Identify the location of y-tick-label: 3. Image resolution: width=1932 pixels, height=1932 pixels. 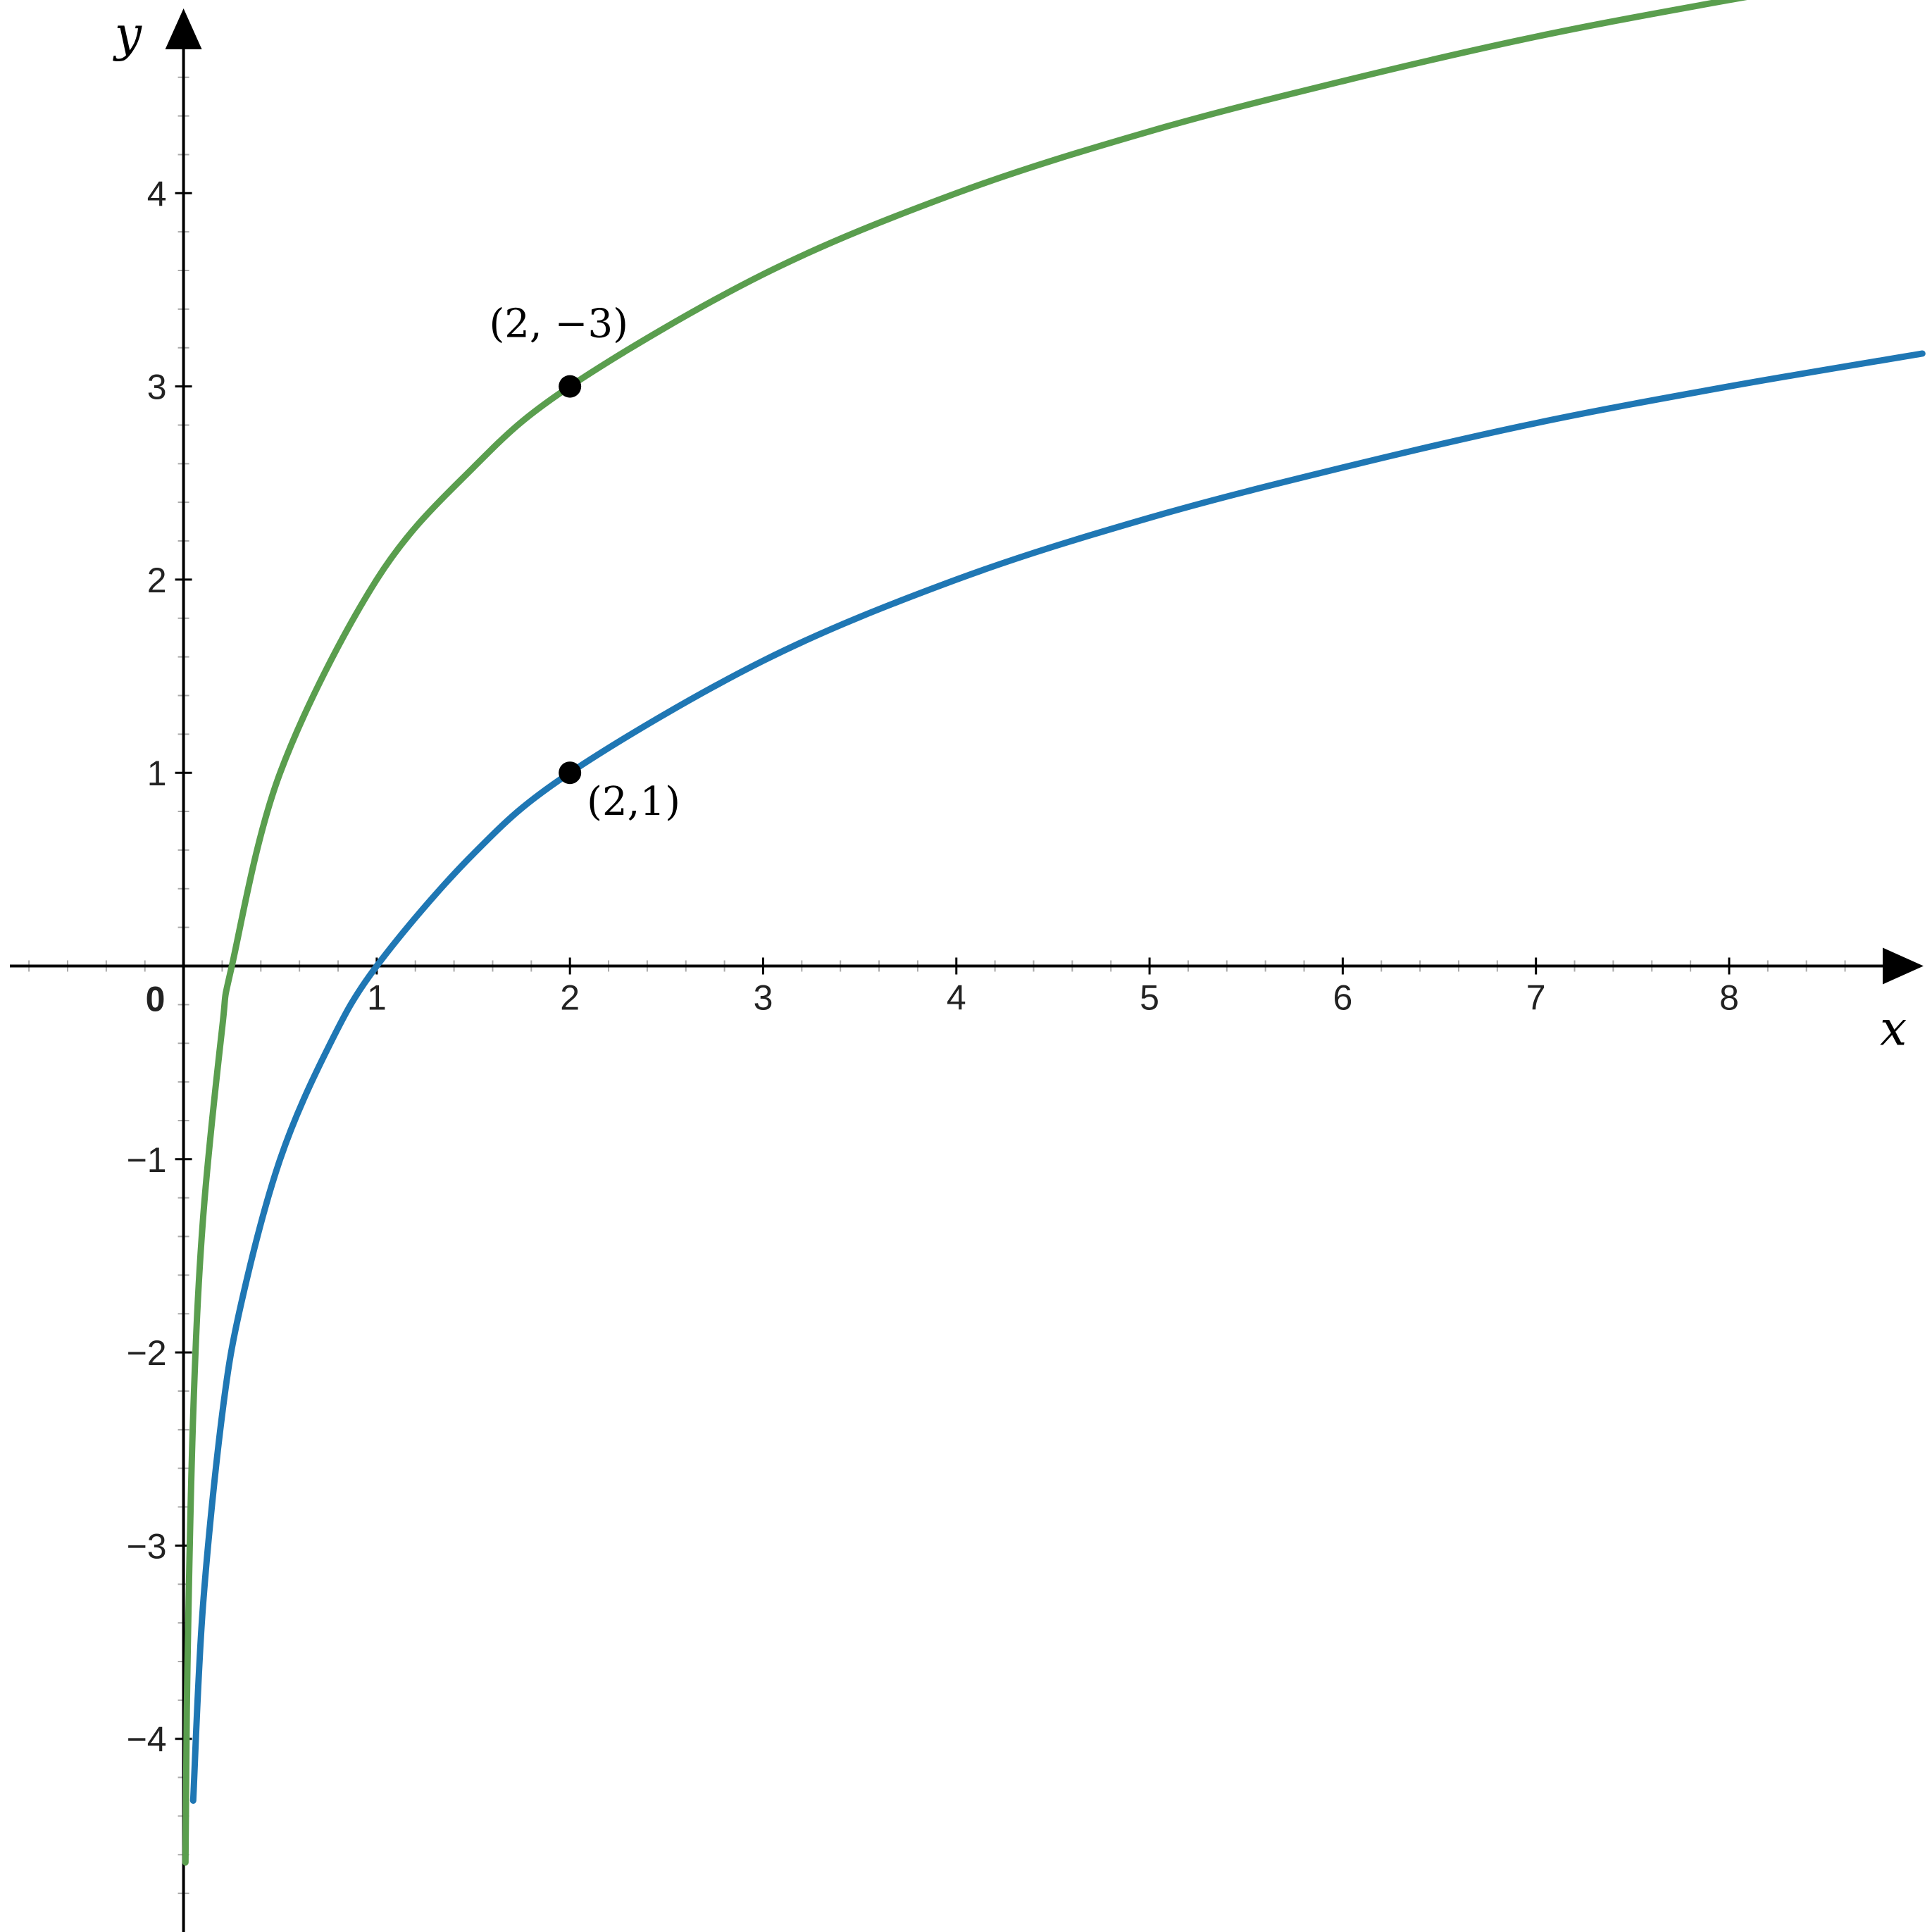
(157, 387).